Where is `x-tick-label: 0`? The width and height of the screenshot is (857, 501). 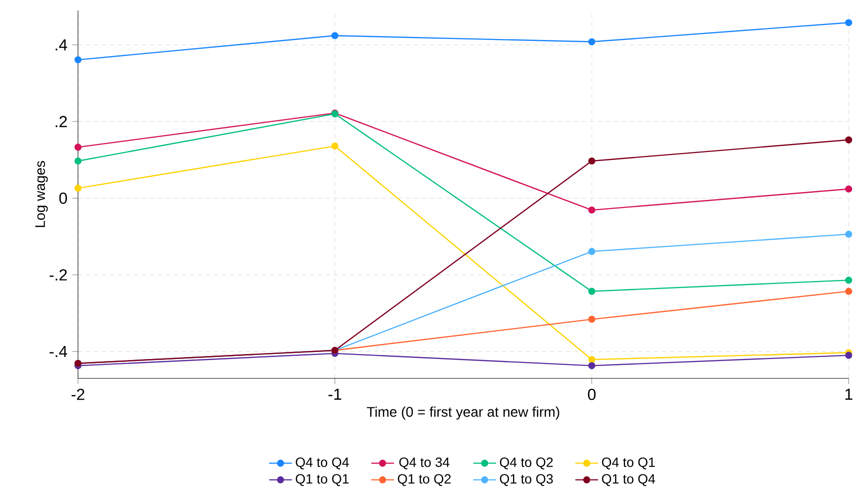
x-tick-label: 0 is located at coordinates (592, 394).